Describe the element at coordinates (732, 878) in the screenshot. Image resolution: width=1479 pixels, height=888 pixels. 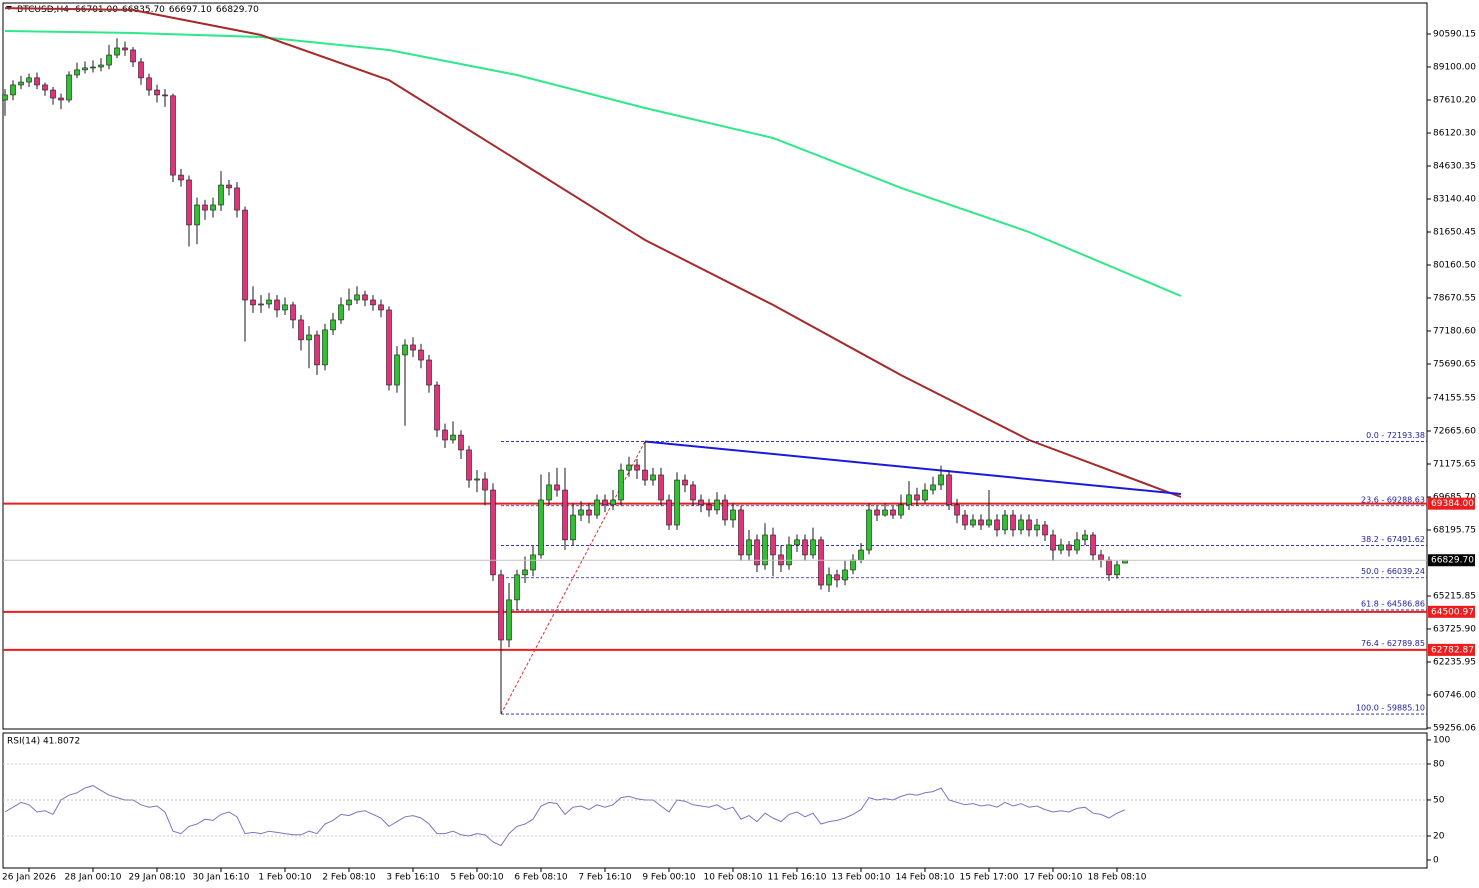
I see `x-tick-label: 10 Feb 08:10` at that location.